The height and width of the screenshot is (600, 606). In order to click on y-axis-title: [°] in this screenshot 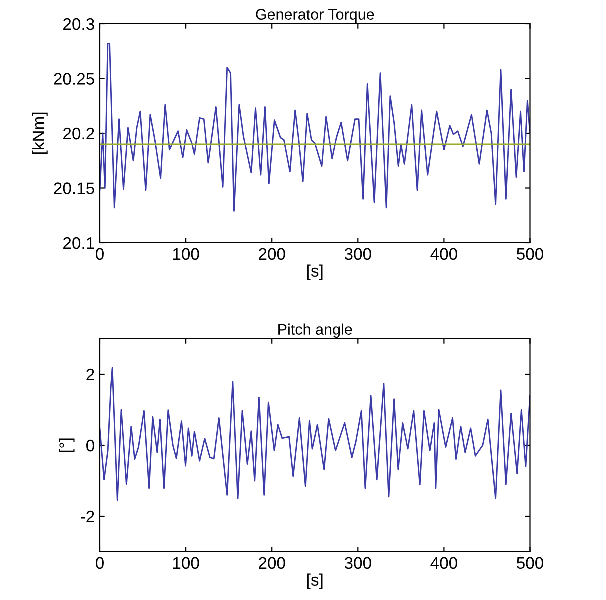, I will do `click(67, 445)`.